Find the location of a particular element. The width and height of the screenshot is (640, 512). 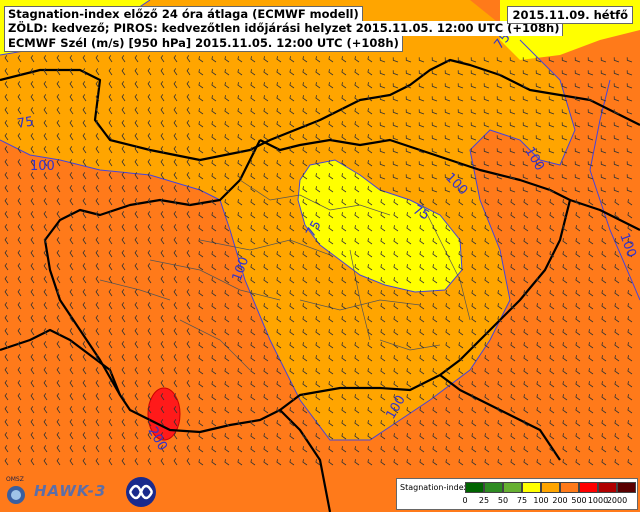

legend-swatch is located at coordinates (512, 487).